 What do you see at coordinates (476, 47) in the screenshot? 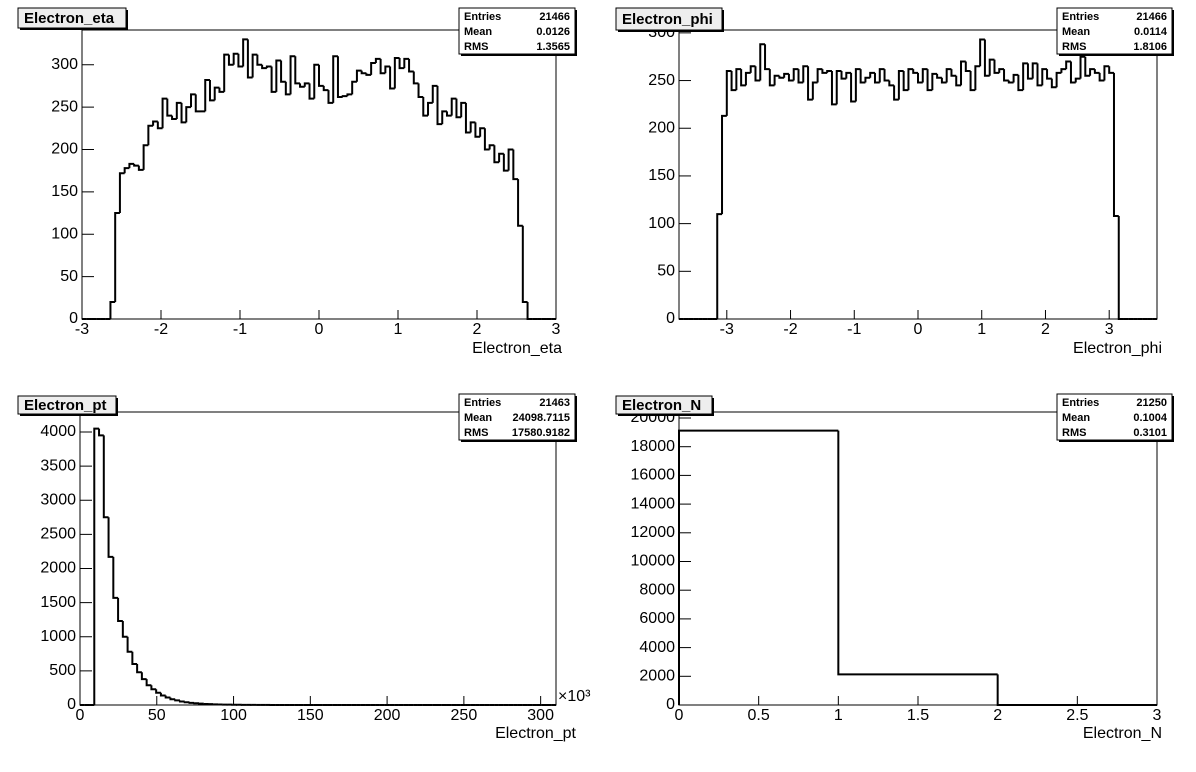
I see `stats-label: RMS` at bounding box center [476, 47].